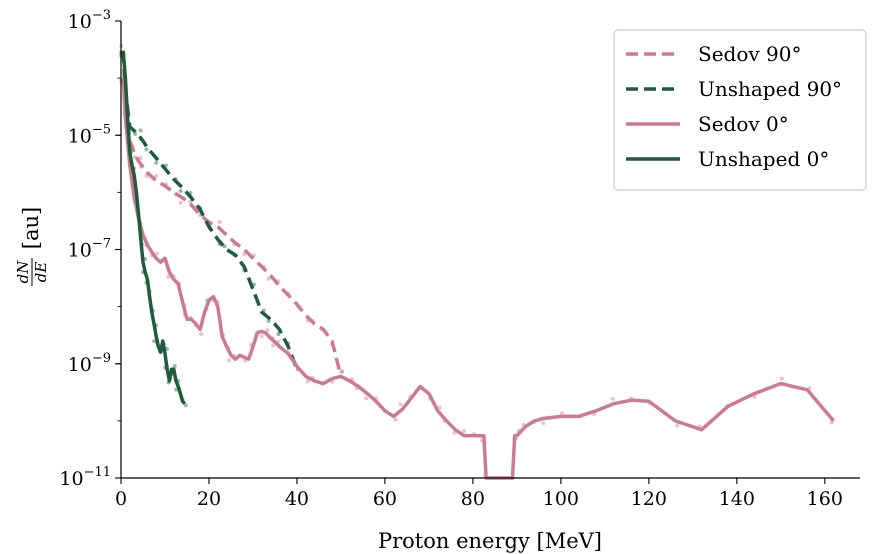 The width and height of the screenshot is (874, 554). I want to click on legend-label: Sedov 90°, so click(750, 54).